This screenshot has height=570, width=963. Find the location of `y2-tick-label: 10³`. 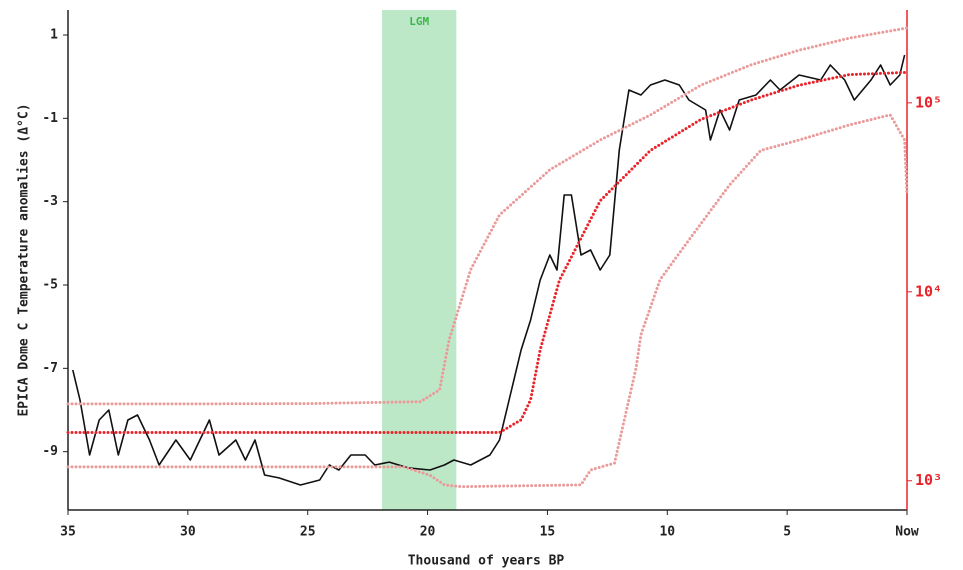

y2-tick-label: 10³ is located at coordinates (928, 480).